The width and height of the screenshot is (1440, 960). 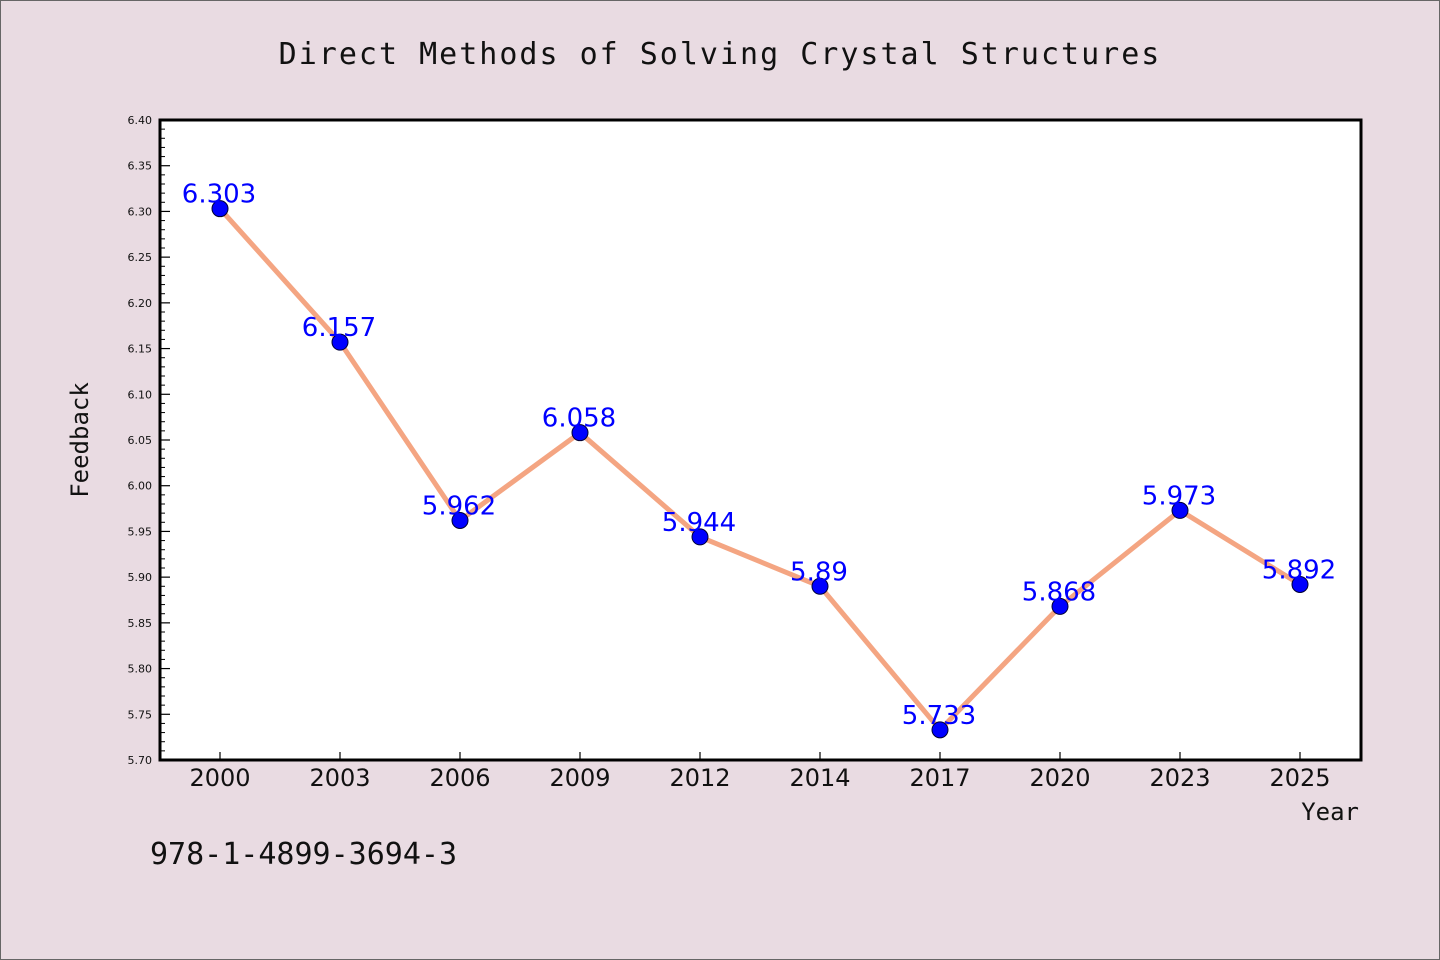 What do you see at coordinates (339, 778) in the screenshot?
I see `x-tick-label: 2003` at bounding box center [339, 778].